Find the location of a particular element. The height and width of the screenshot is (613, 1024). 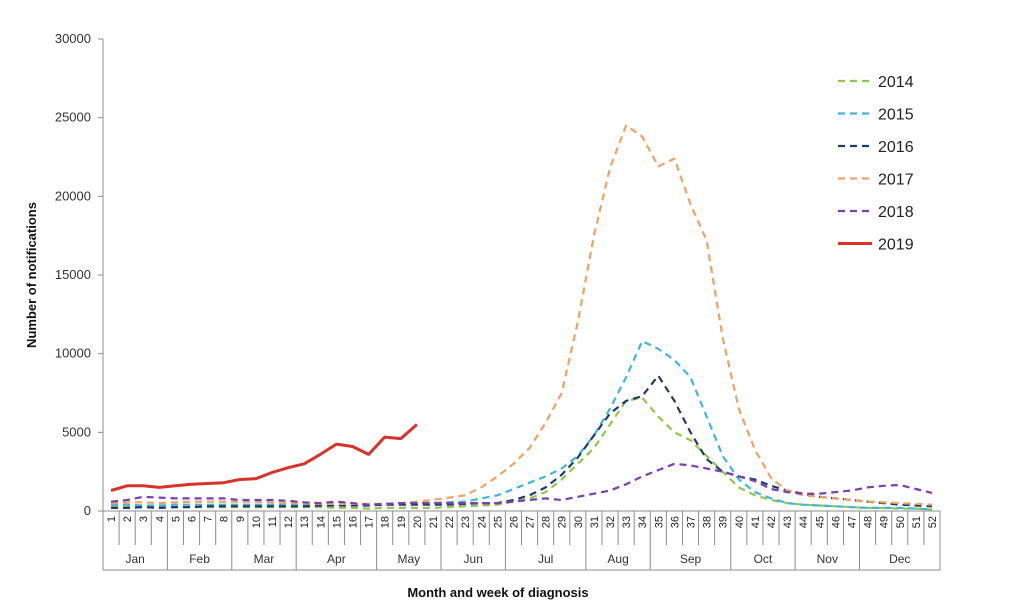

week-tick-label: 46 is located at coordinates (836, 522).